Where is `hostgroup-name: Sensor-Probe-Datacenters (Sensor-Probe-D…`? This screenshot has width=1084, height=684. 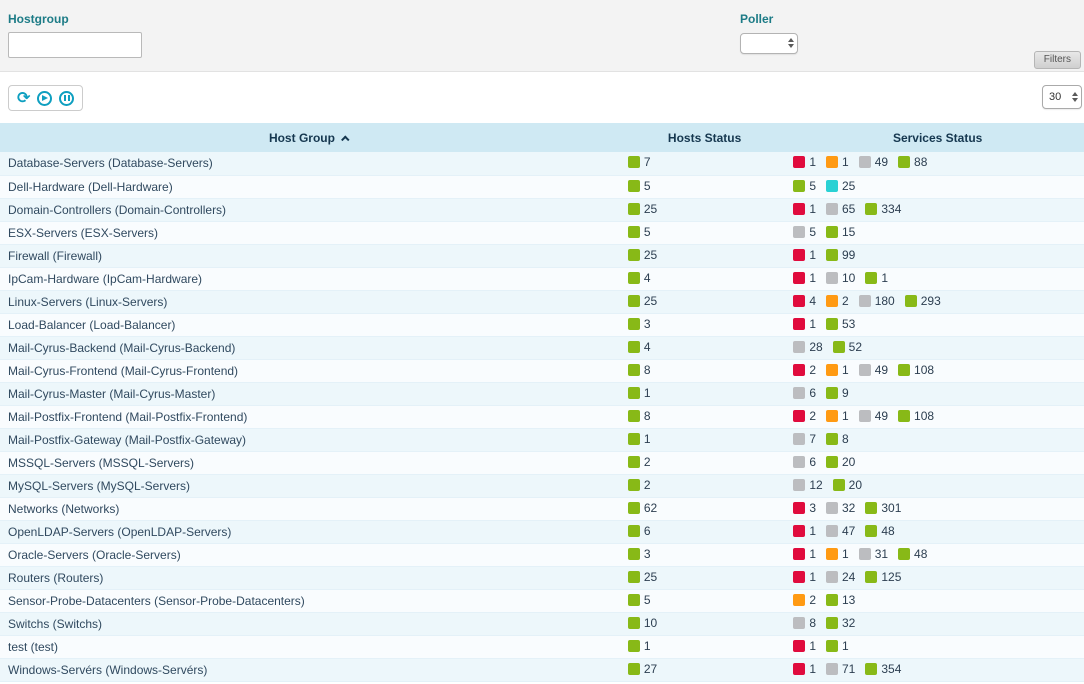 hostgroup-name: Sensor-Probe-Datacenters (Sensor-Probe-D… is located at coordinates (156, 600).